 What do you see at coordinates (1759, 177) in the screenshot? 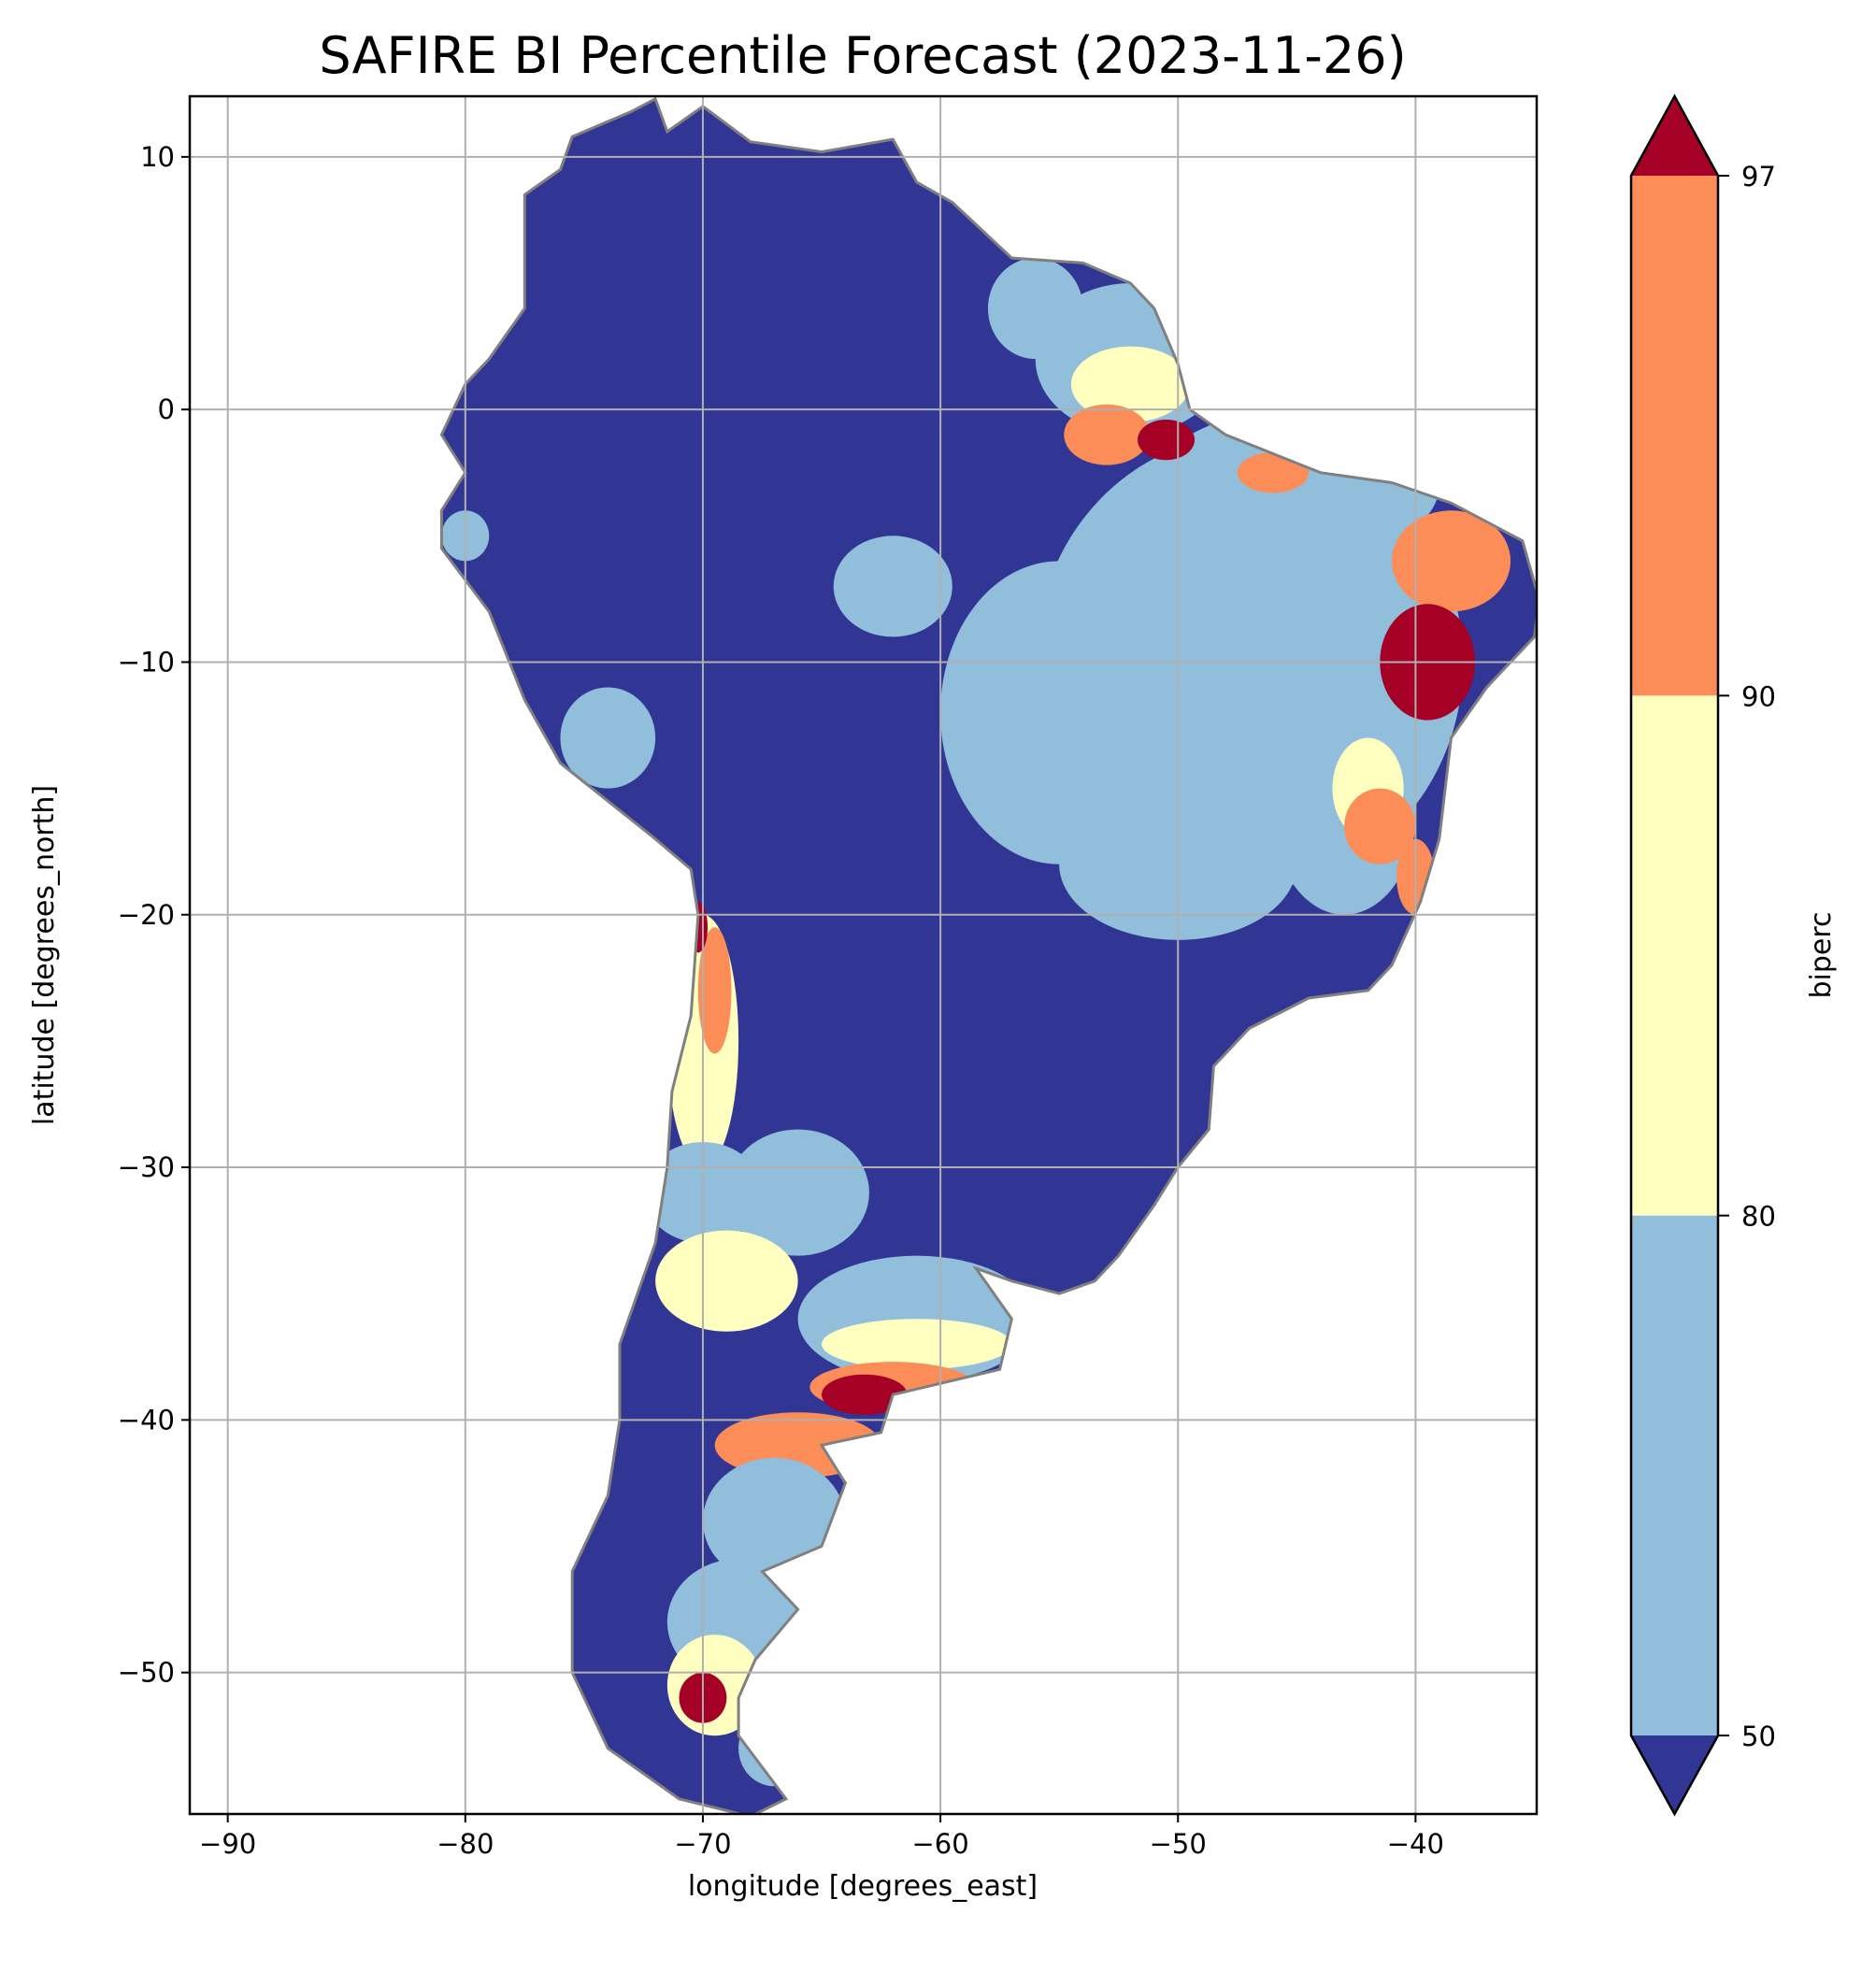
I see `colorbar-tick-label: 97` at bounding box center [1759, 177].